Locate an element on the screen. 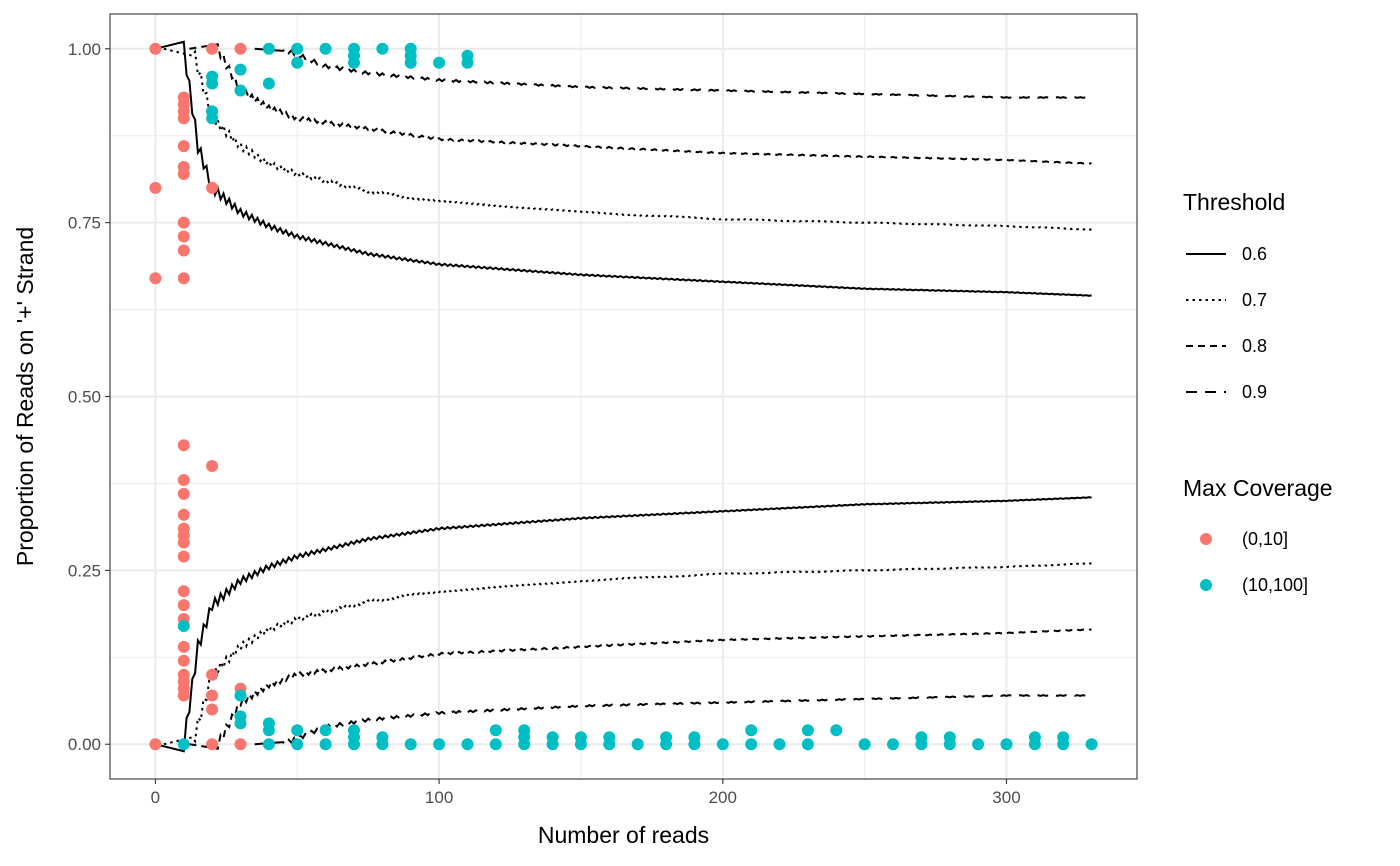 The height and width of the screenshot is (866, 1400). legend-threshold-title: Threshold is located at coordinates (1234, 202).